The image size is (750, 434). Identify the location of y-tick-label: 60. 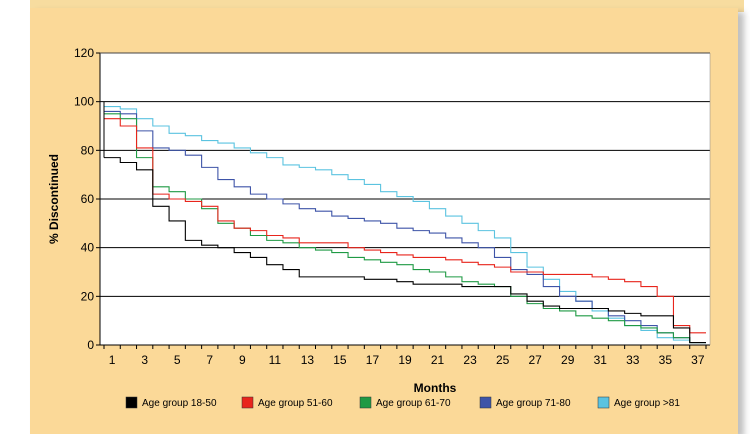
(88, 199).